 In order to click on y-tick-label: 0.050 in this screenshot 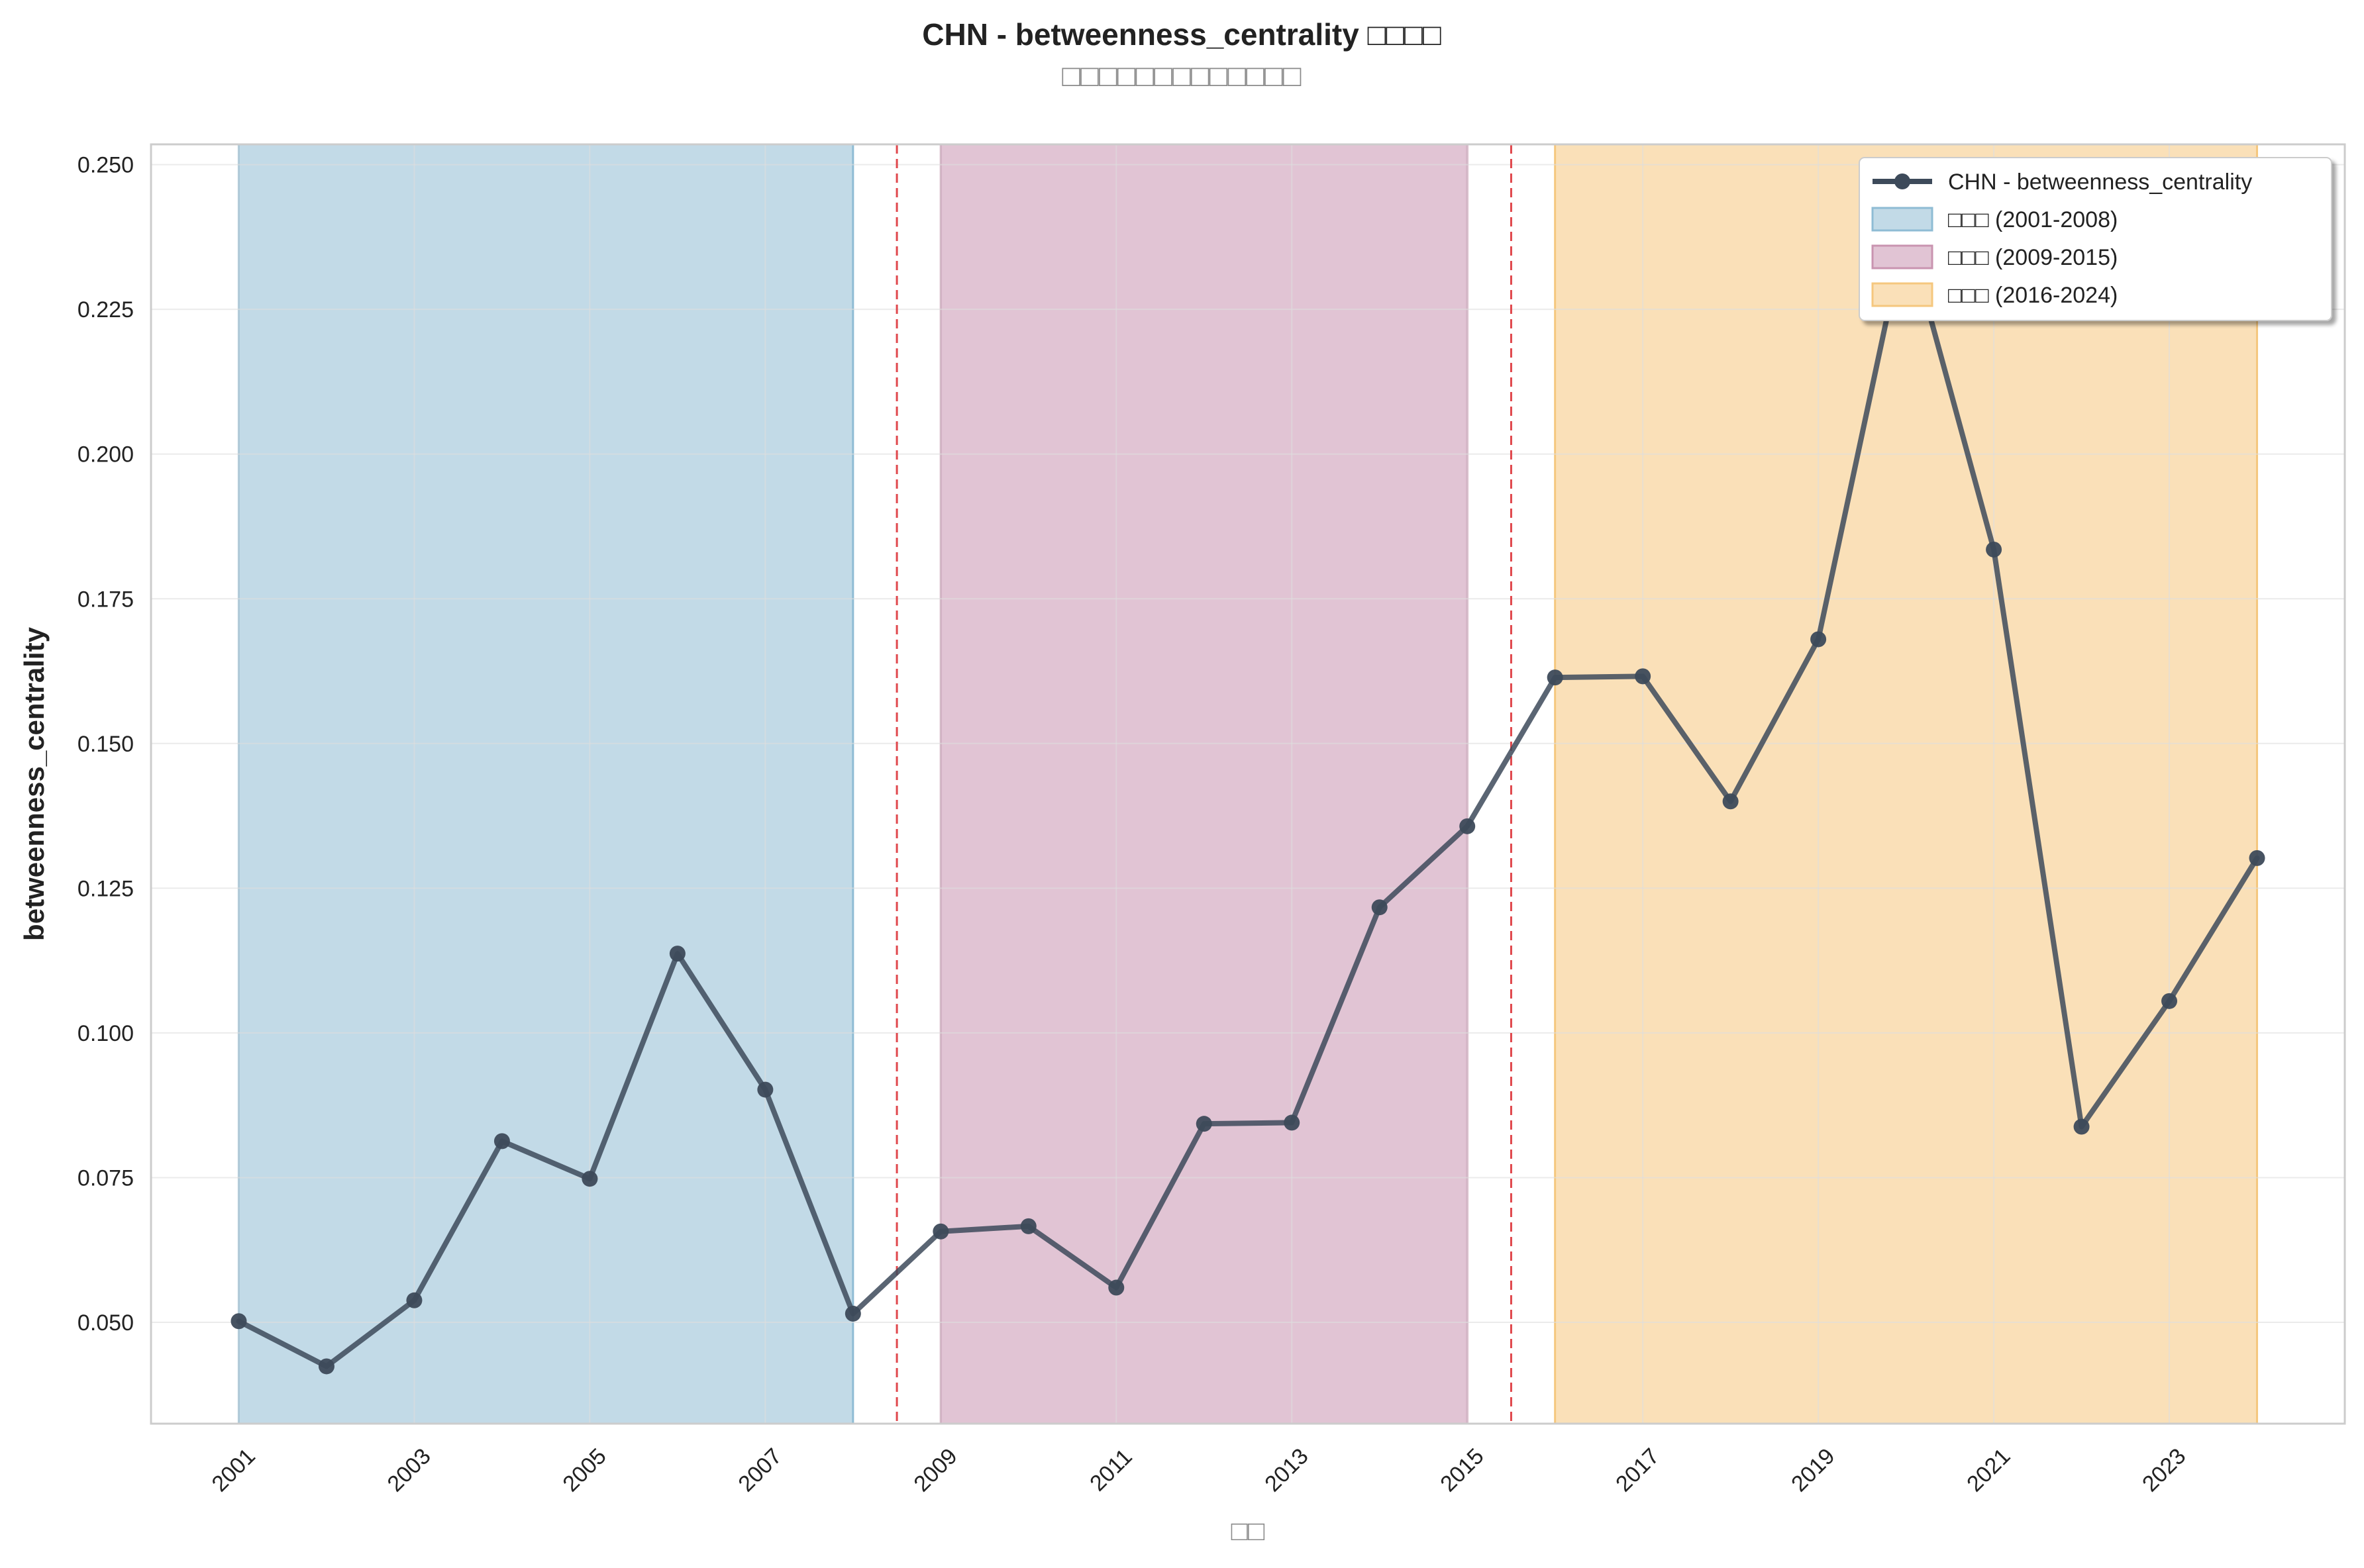, I will do `click(106, 1323)`.